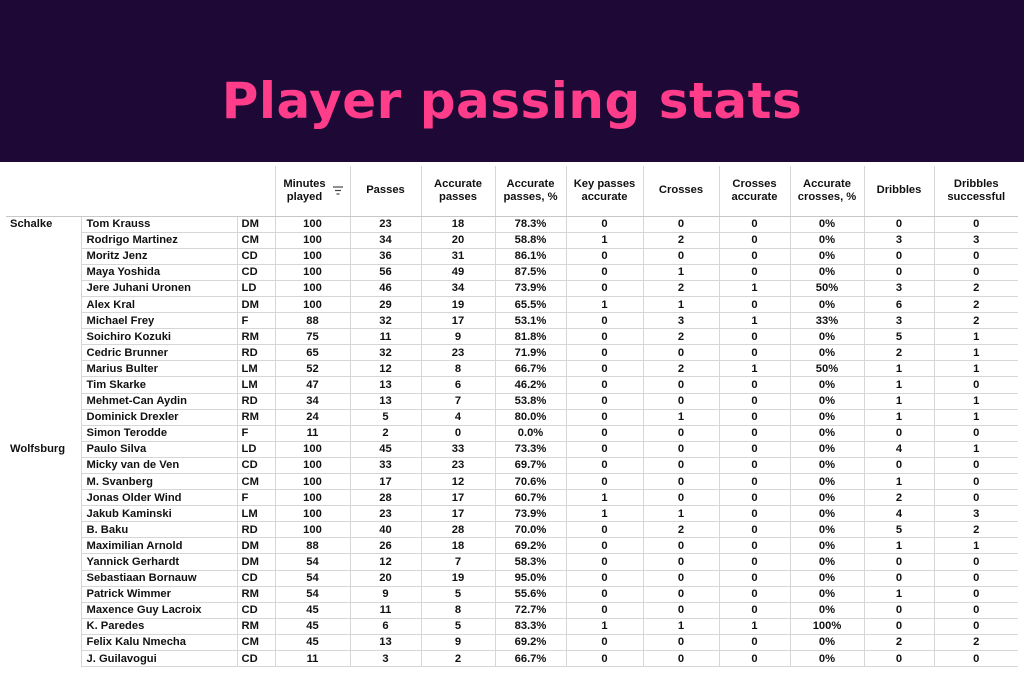 The height and width of the screenshot is (683, 1024). Describe the element at coordinates (255, 288) in the screenshot. I see `position-cell: LD` at that location.